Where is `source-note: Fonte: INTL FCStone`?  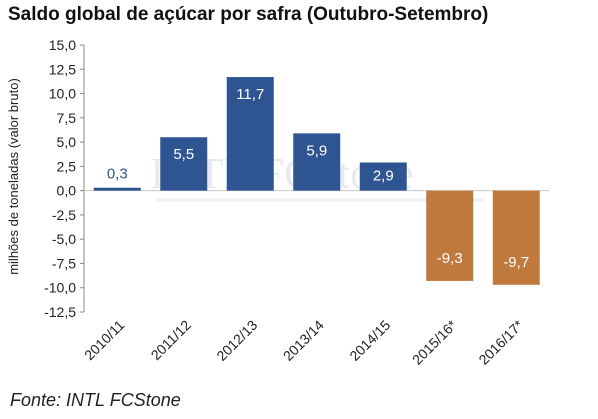
source-note: Fonte: INTL FCStone is located at coordinates (95, 400).